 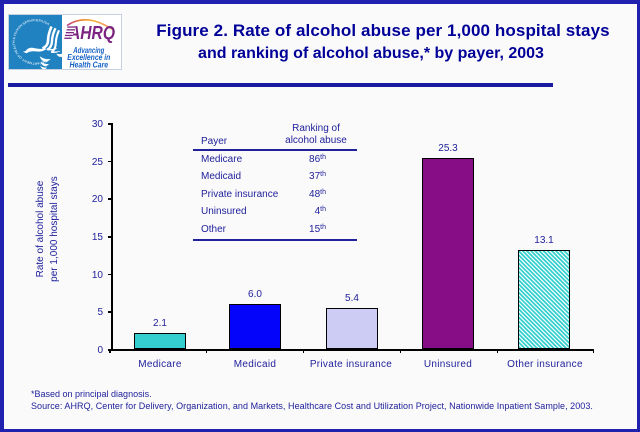 I want to click on svg-text: Excellence in, so click(x=88, y=57).